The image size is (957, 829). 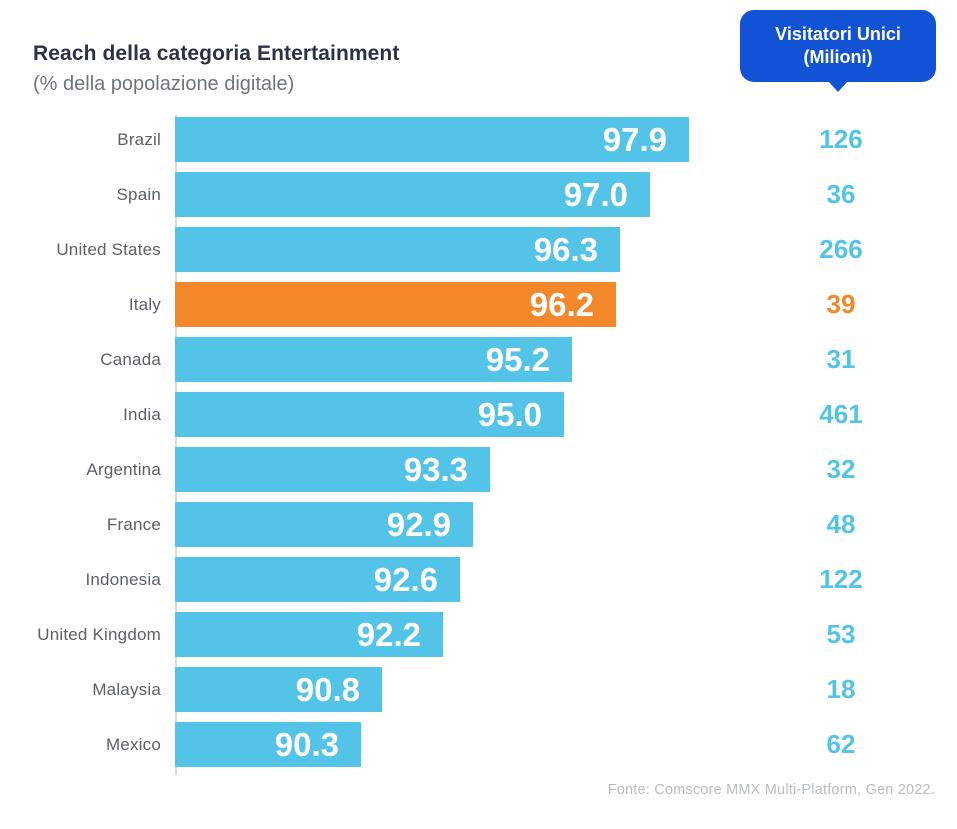 What do you see at coordinates (395, 304) in the screenshot?
I see `reach-bar-highlight: 96.2` at bounding box center [395, 304].